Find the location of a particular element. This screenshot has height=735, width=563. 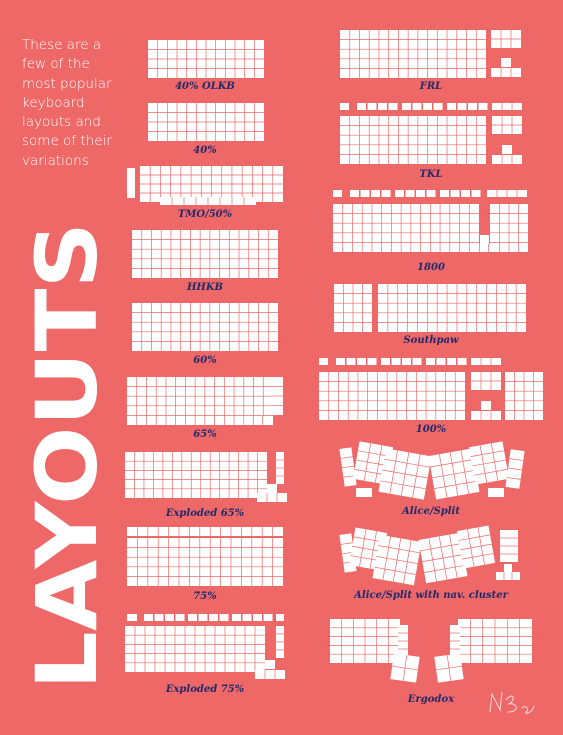

diagram-alice-split-nav is located at coordinates (429, 555).